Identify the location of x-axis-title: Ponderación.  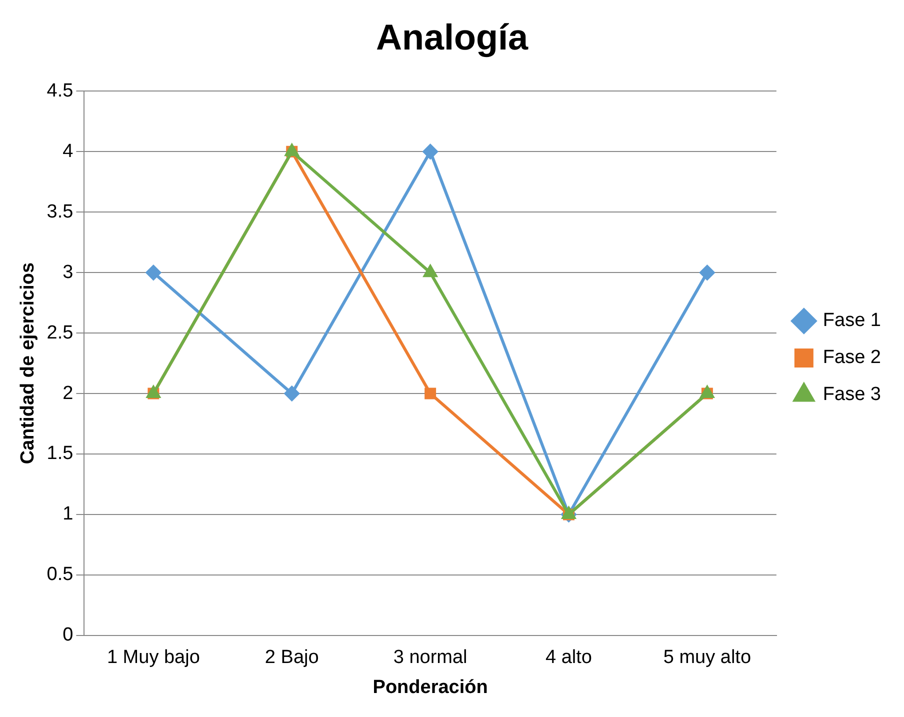
(430, 687).